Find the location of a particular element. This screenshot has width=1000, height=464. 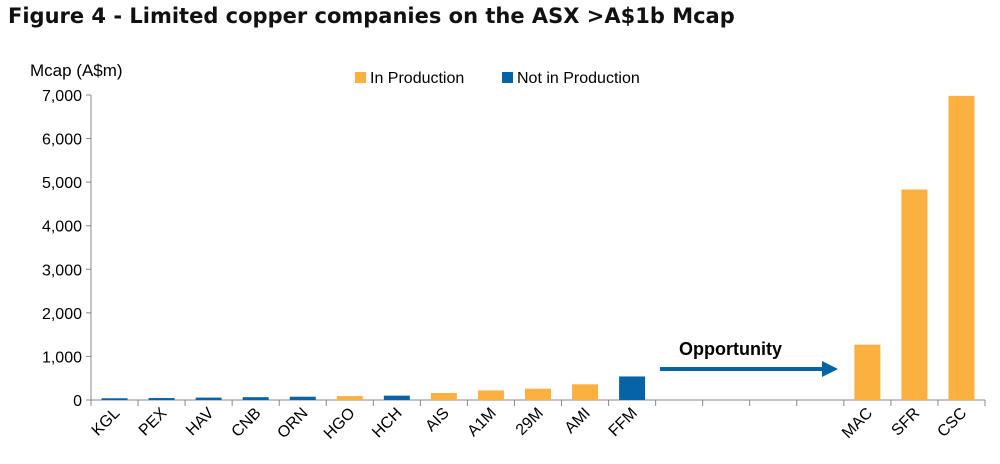

x-tick-label-29m: 29M is located at coordinates (530, 422).